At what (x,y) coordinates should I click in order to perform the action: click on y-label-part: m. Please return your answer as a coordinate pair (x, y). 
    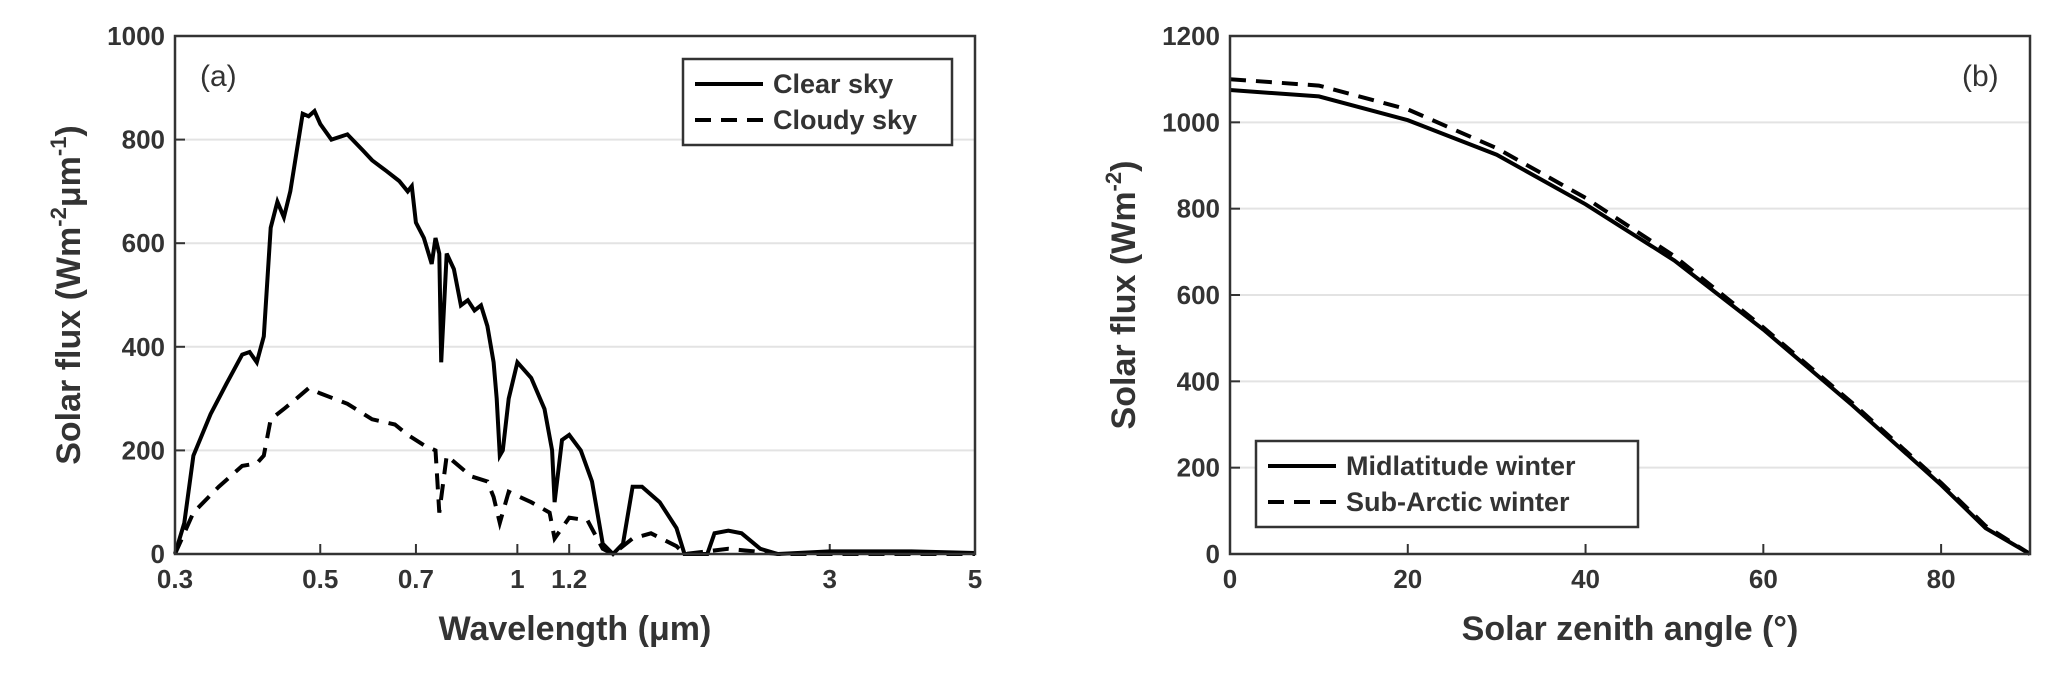
    Looking at the image, I should click on (69, 171).